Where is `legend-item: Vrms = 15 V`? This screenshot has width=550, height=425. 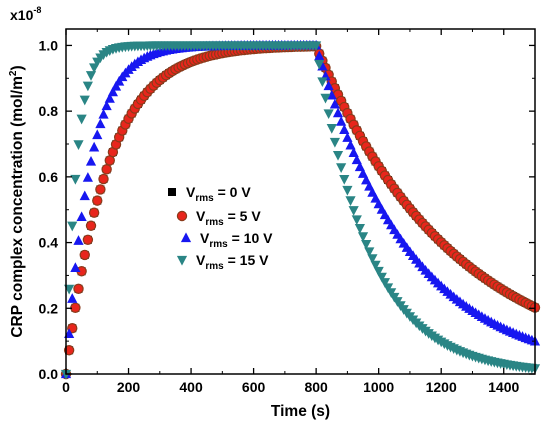
legend-item: Vrms = 15 V is located at coordinates (222, 262).